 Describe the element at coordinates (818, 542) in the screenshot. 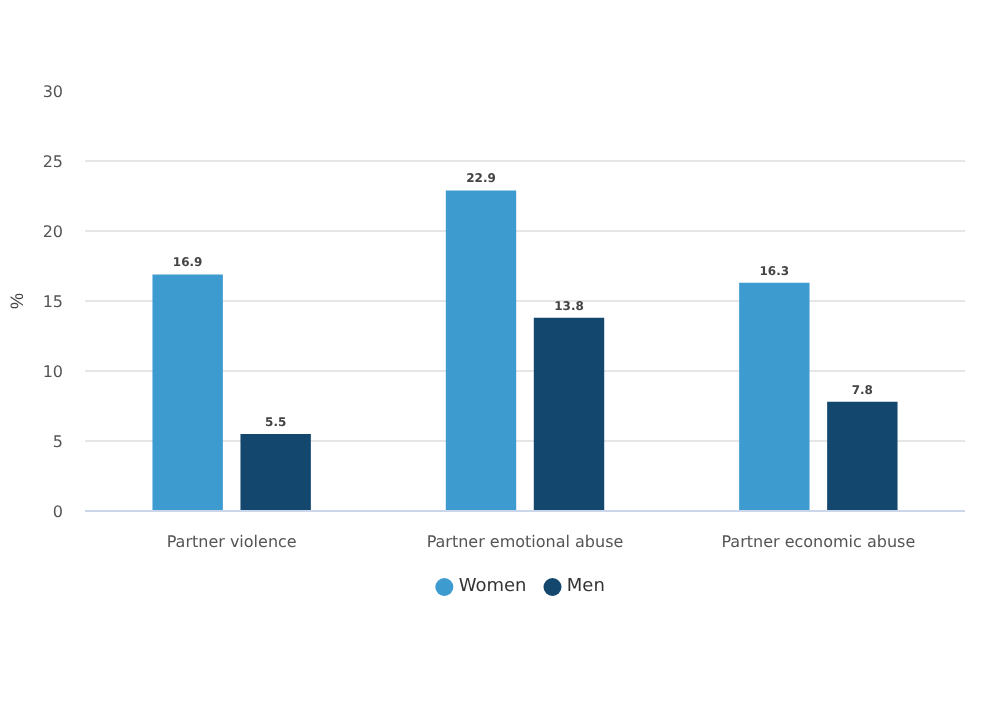

I see `x-tick-label: Partner economic abuse` at that location.